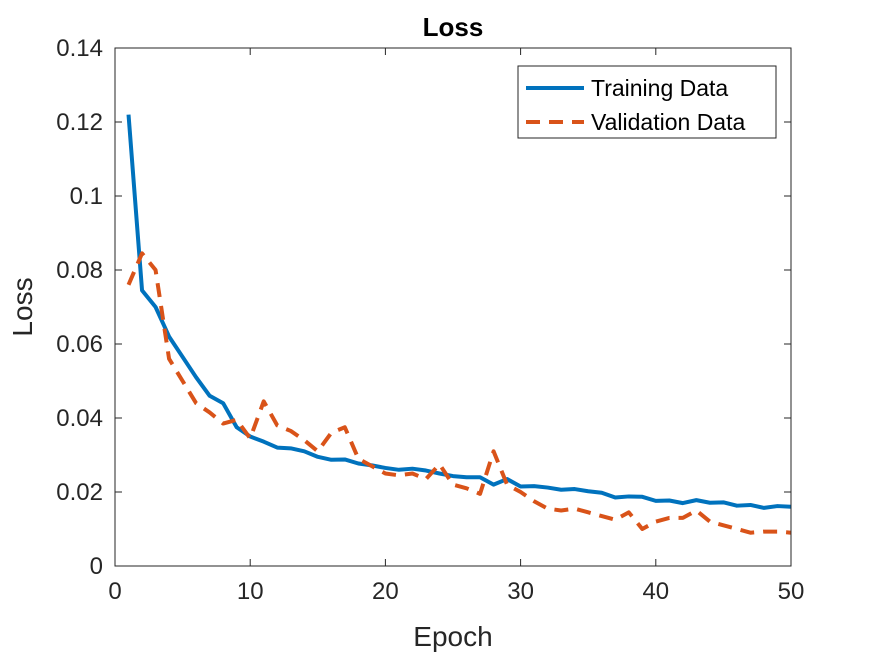 Image resolution: width=875 pixels, height=661 pixels. What do you see at coordinates (79, 48) in the screenshot?
I see `y-tick-label: 0.14` at bounding box center [79, 48].